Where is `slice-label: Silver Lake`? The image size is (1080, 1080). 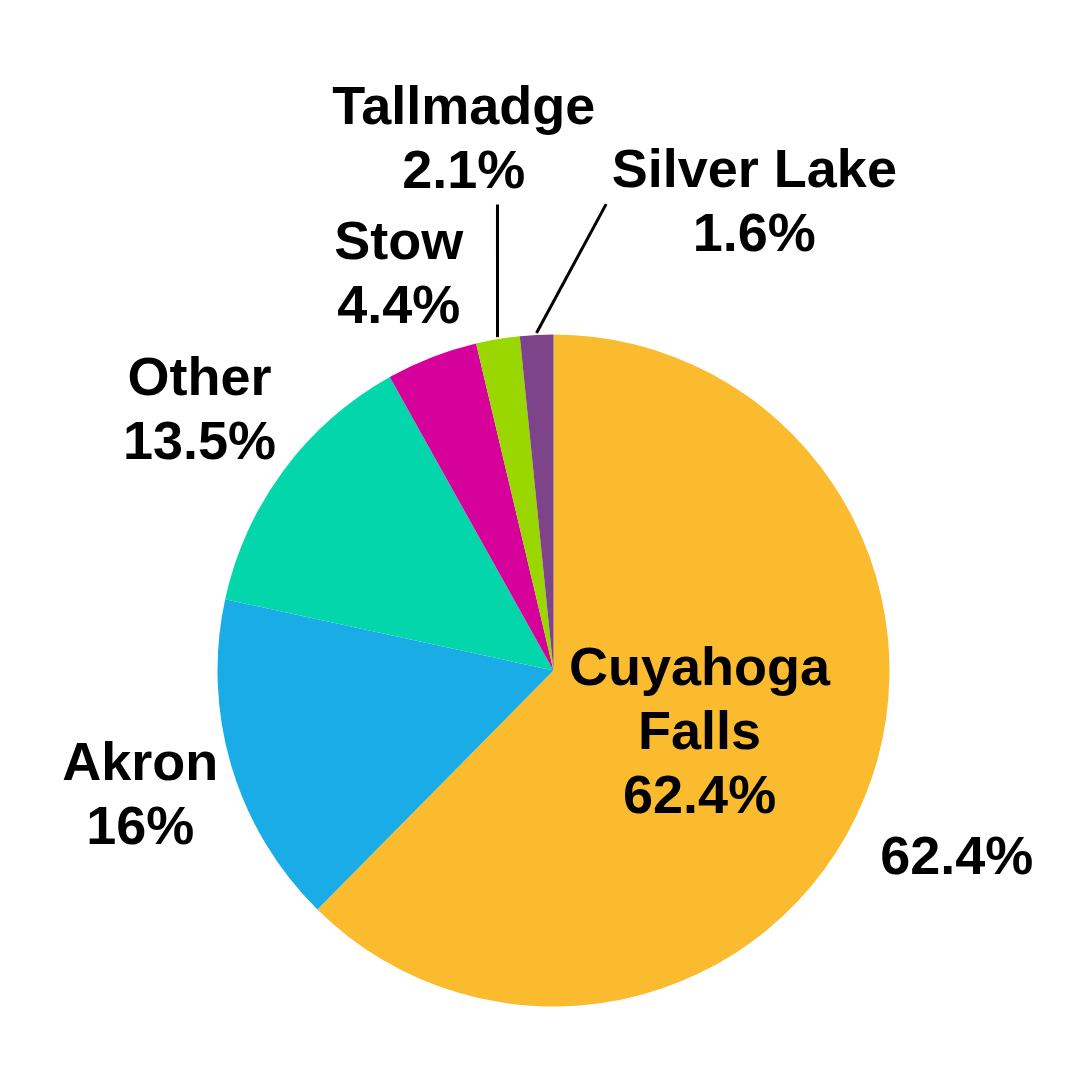 slice-label: Silver Lake is located at coordinates (754, 168).